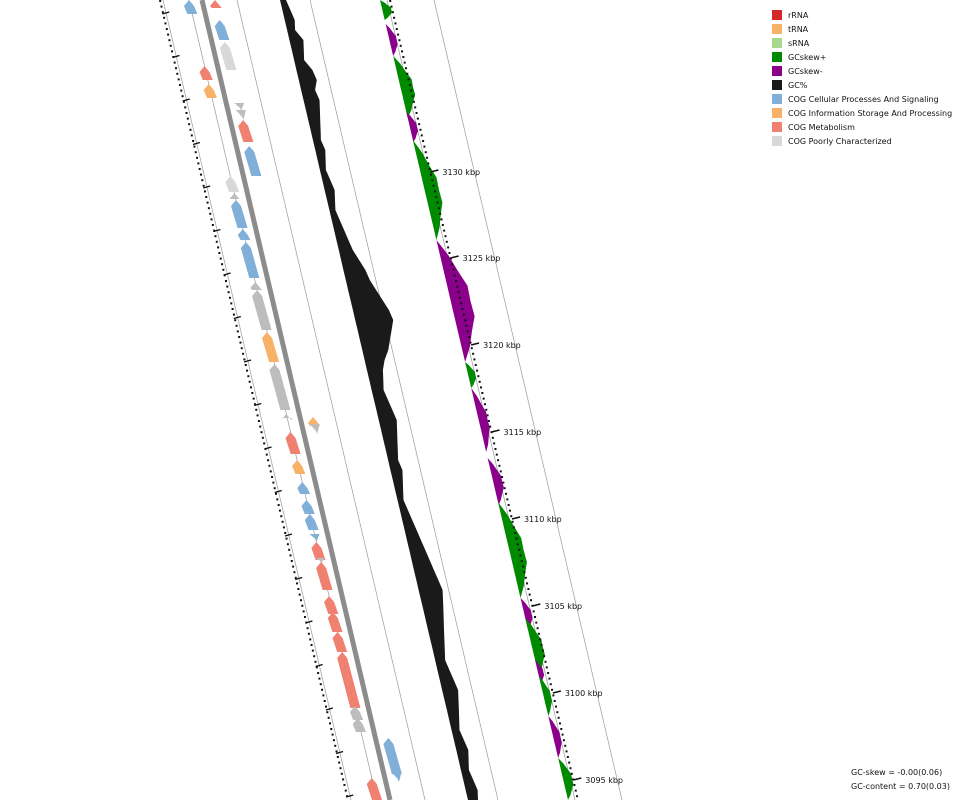 The image size is (960, 800). What do you see at coordinates (543, 519) in the screenshot?
I see `tick-label: 3110 kbp` at bounding box center [543, 519].